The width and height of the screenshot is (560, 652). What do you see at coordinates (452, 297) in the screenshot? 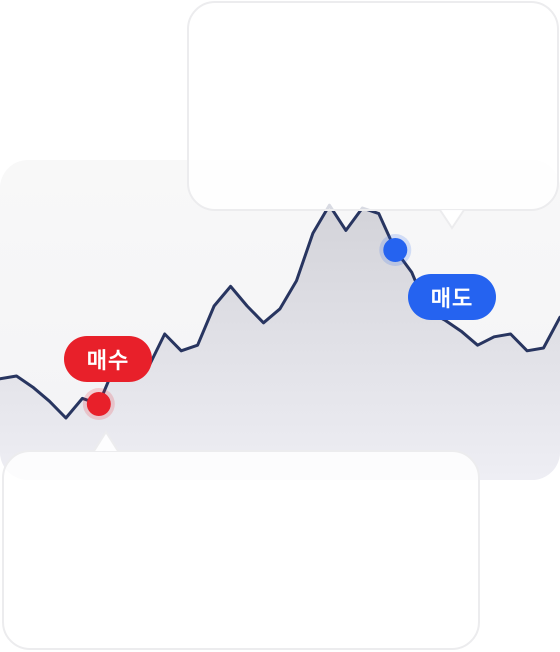
I see `sell-badge: 매도` at bounding box center [452, 297].